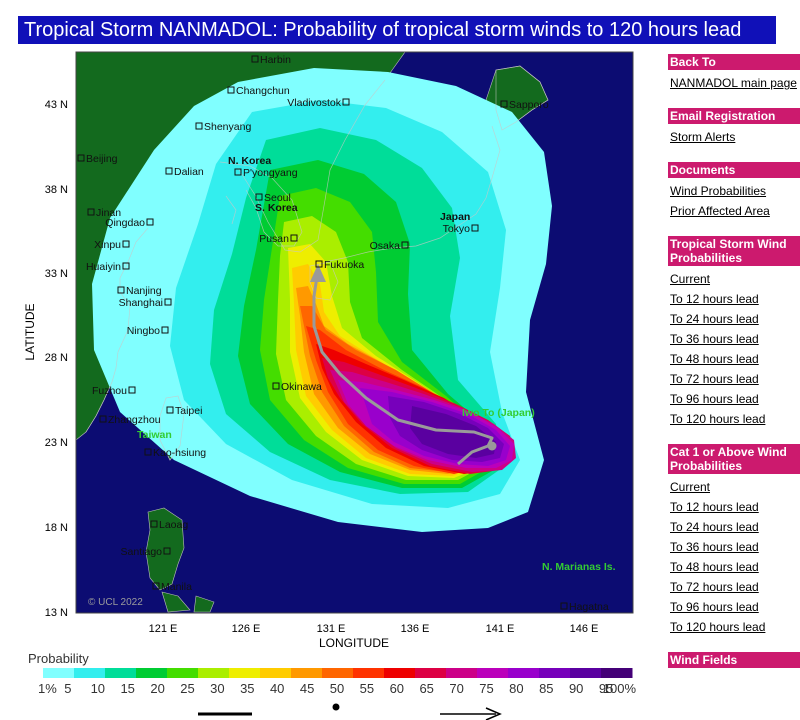  Describe the element at coordinates (157, 688) in the screenshot. I see `legend-label: 20` at that location.